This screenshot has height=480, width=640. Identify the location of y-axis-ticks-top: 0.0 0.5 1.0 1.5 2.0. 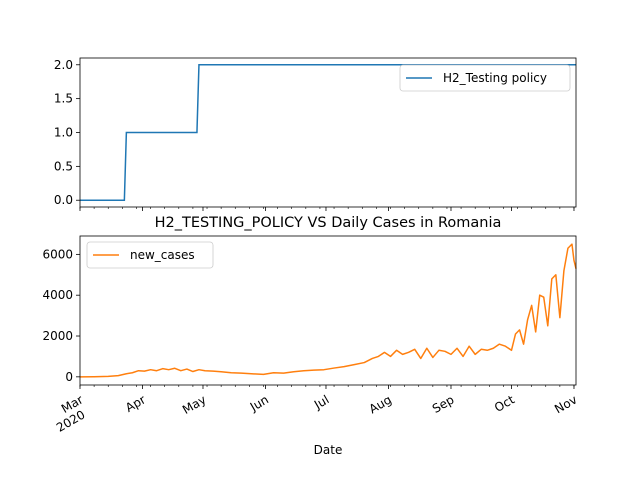
(67, 132).